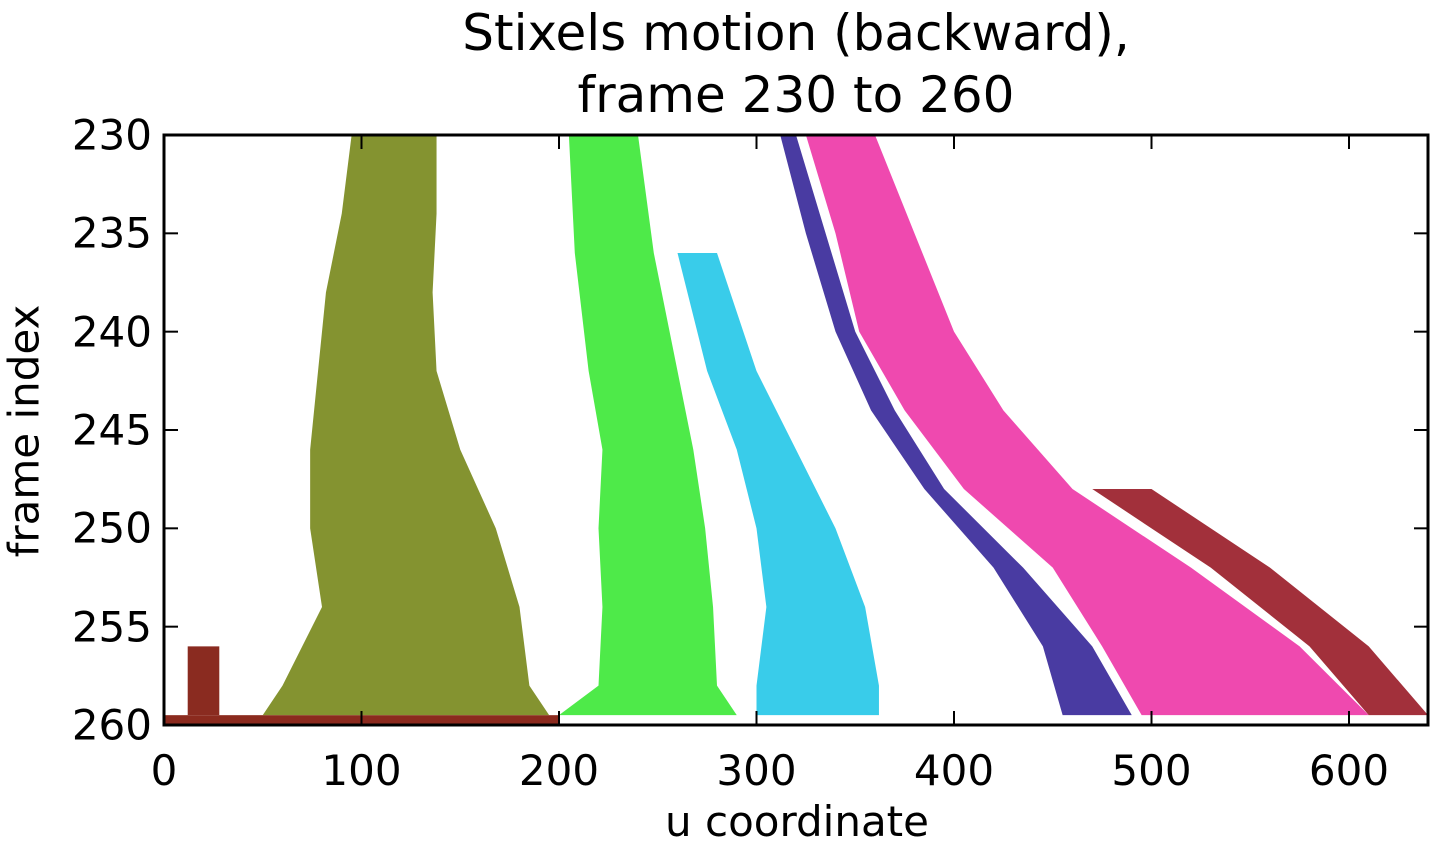  Describe the element at coordinates (111, 332) in the screenshot. I see `y-tick-label: 240` at that location.